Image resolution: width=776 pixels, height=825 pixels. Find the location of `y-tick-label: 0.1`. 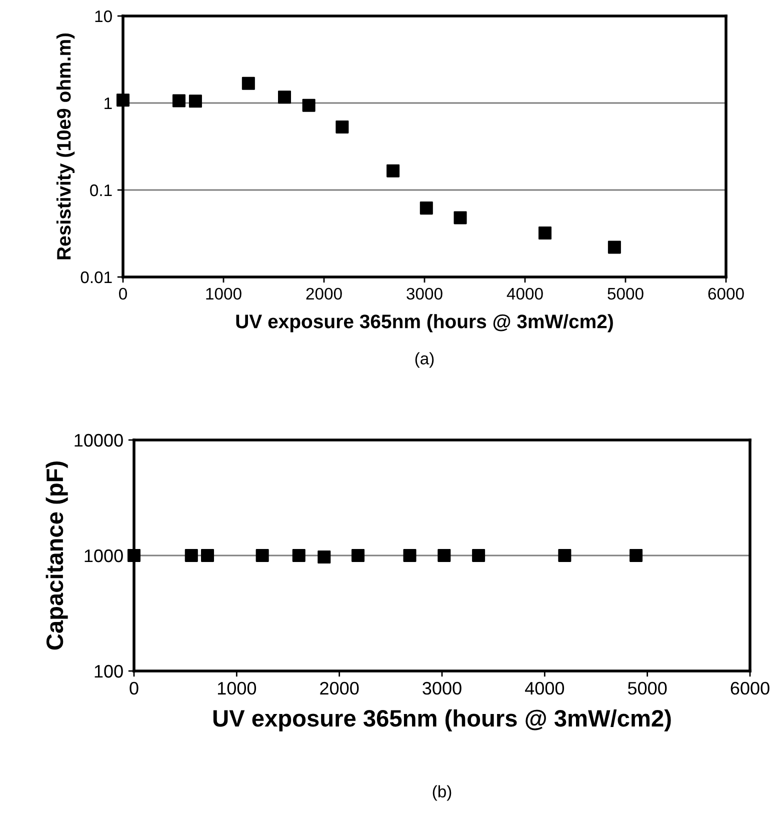

y-tick-label: 0.1 is located at coordinates (101, 190).